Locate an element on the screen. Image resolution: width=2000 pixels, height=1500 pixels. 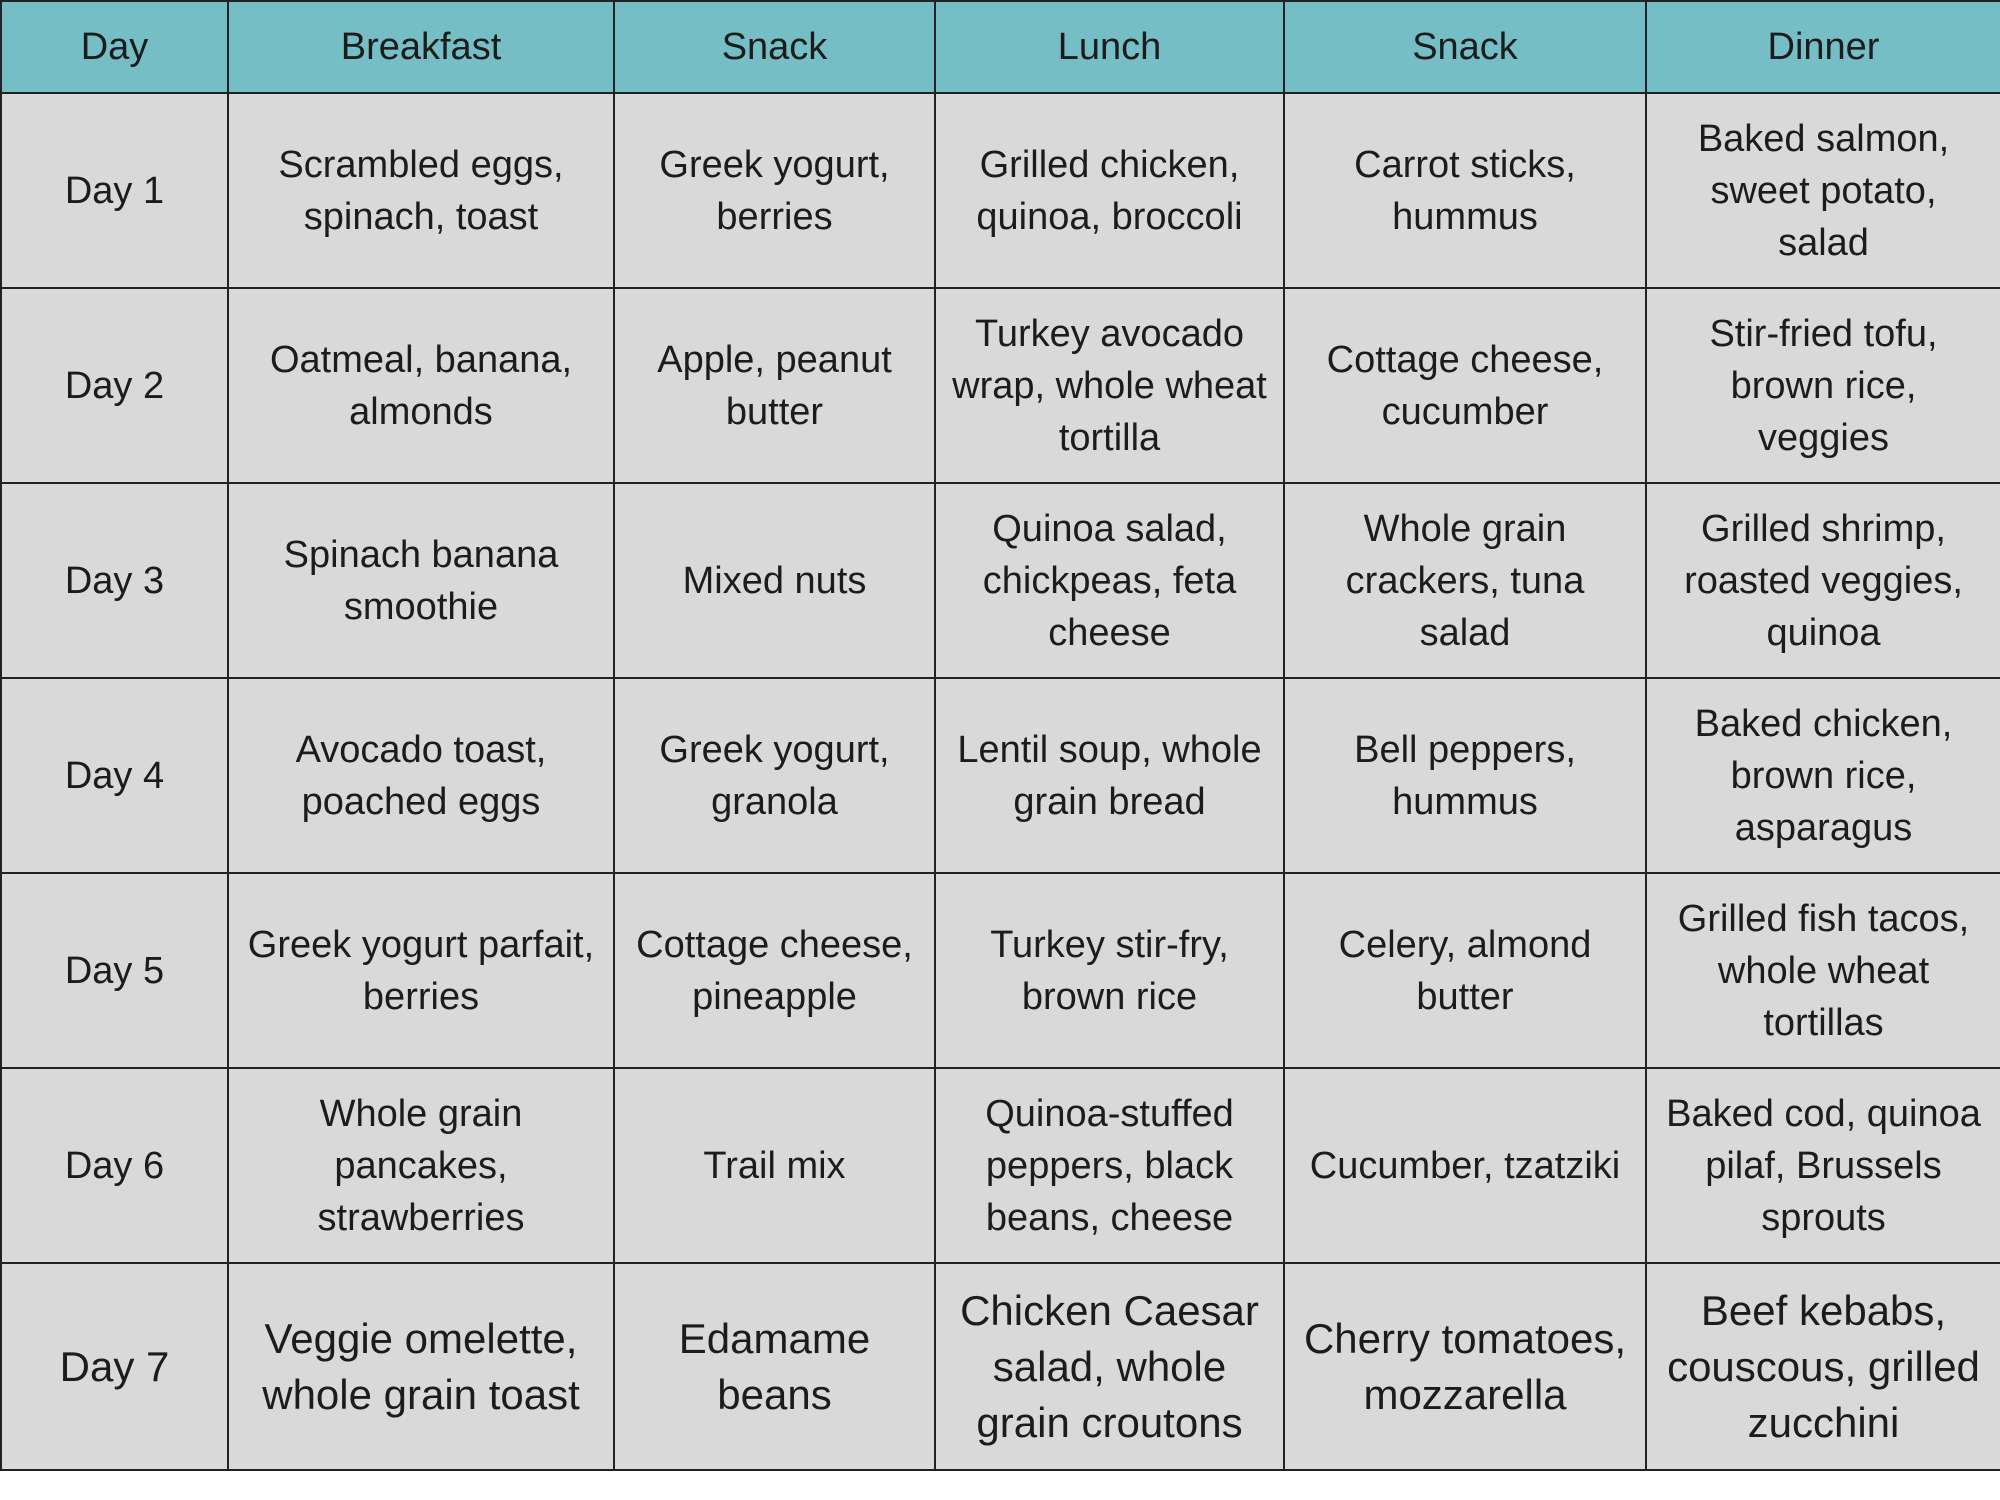
meal-cell: Cottage cheese, pineapple is located at coordinates (774, 970).